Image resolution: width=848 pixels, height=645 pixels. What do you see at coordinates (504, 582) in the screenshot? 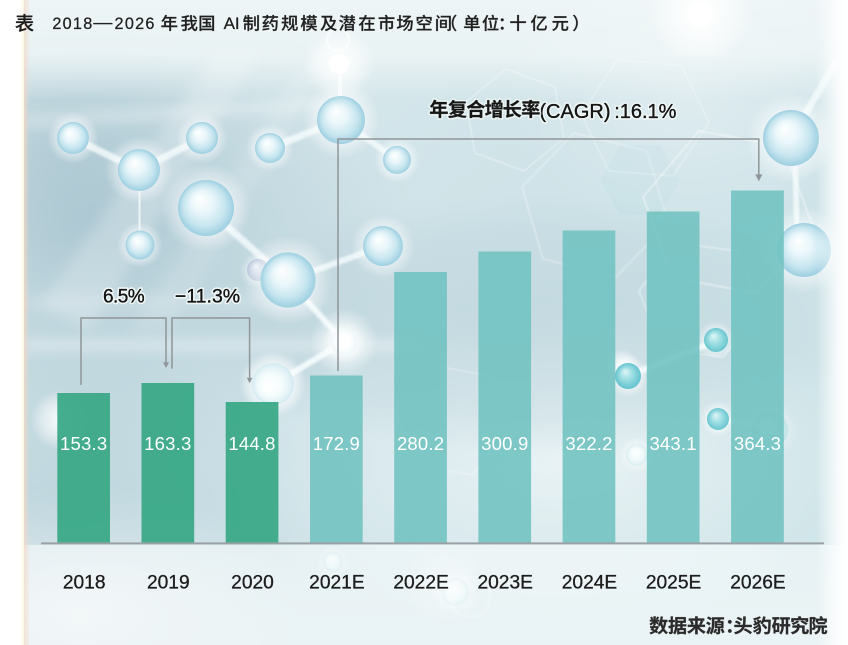
I see `svg-text: 2023E` at bounding box center [504, 582].